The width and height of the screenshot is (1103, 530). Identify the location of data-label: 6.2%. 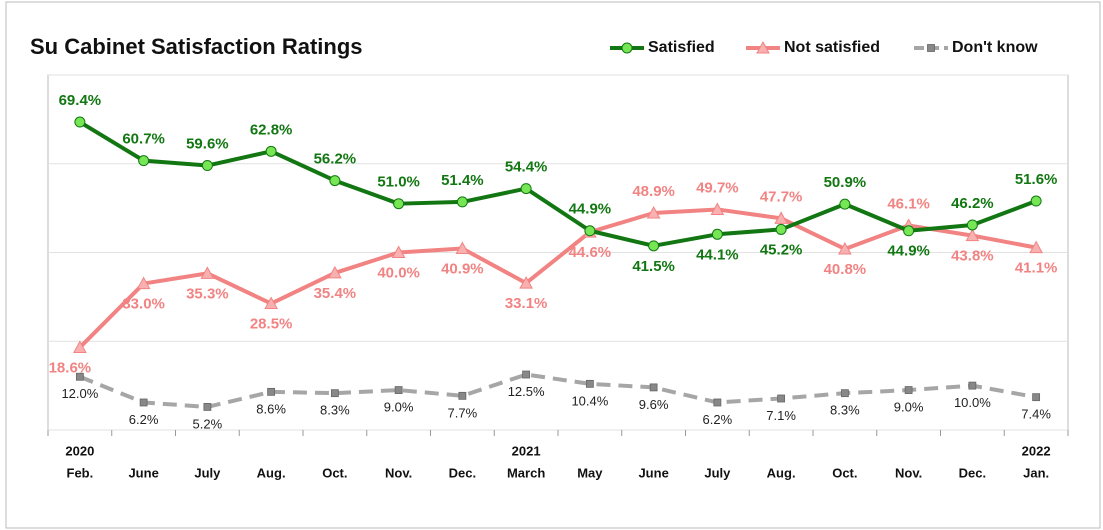
(144, 419).